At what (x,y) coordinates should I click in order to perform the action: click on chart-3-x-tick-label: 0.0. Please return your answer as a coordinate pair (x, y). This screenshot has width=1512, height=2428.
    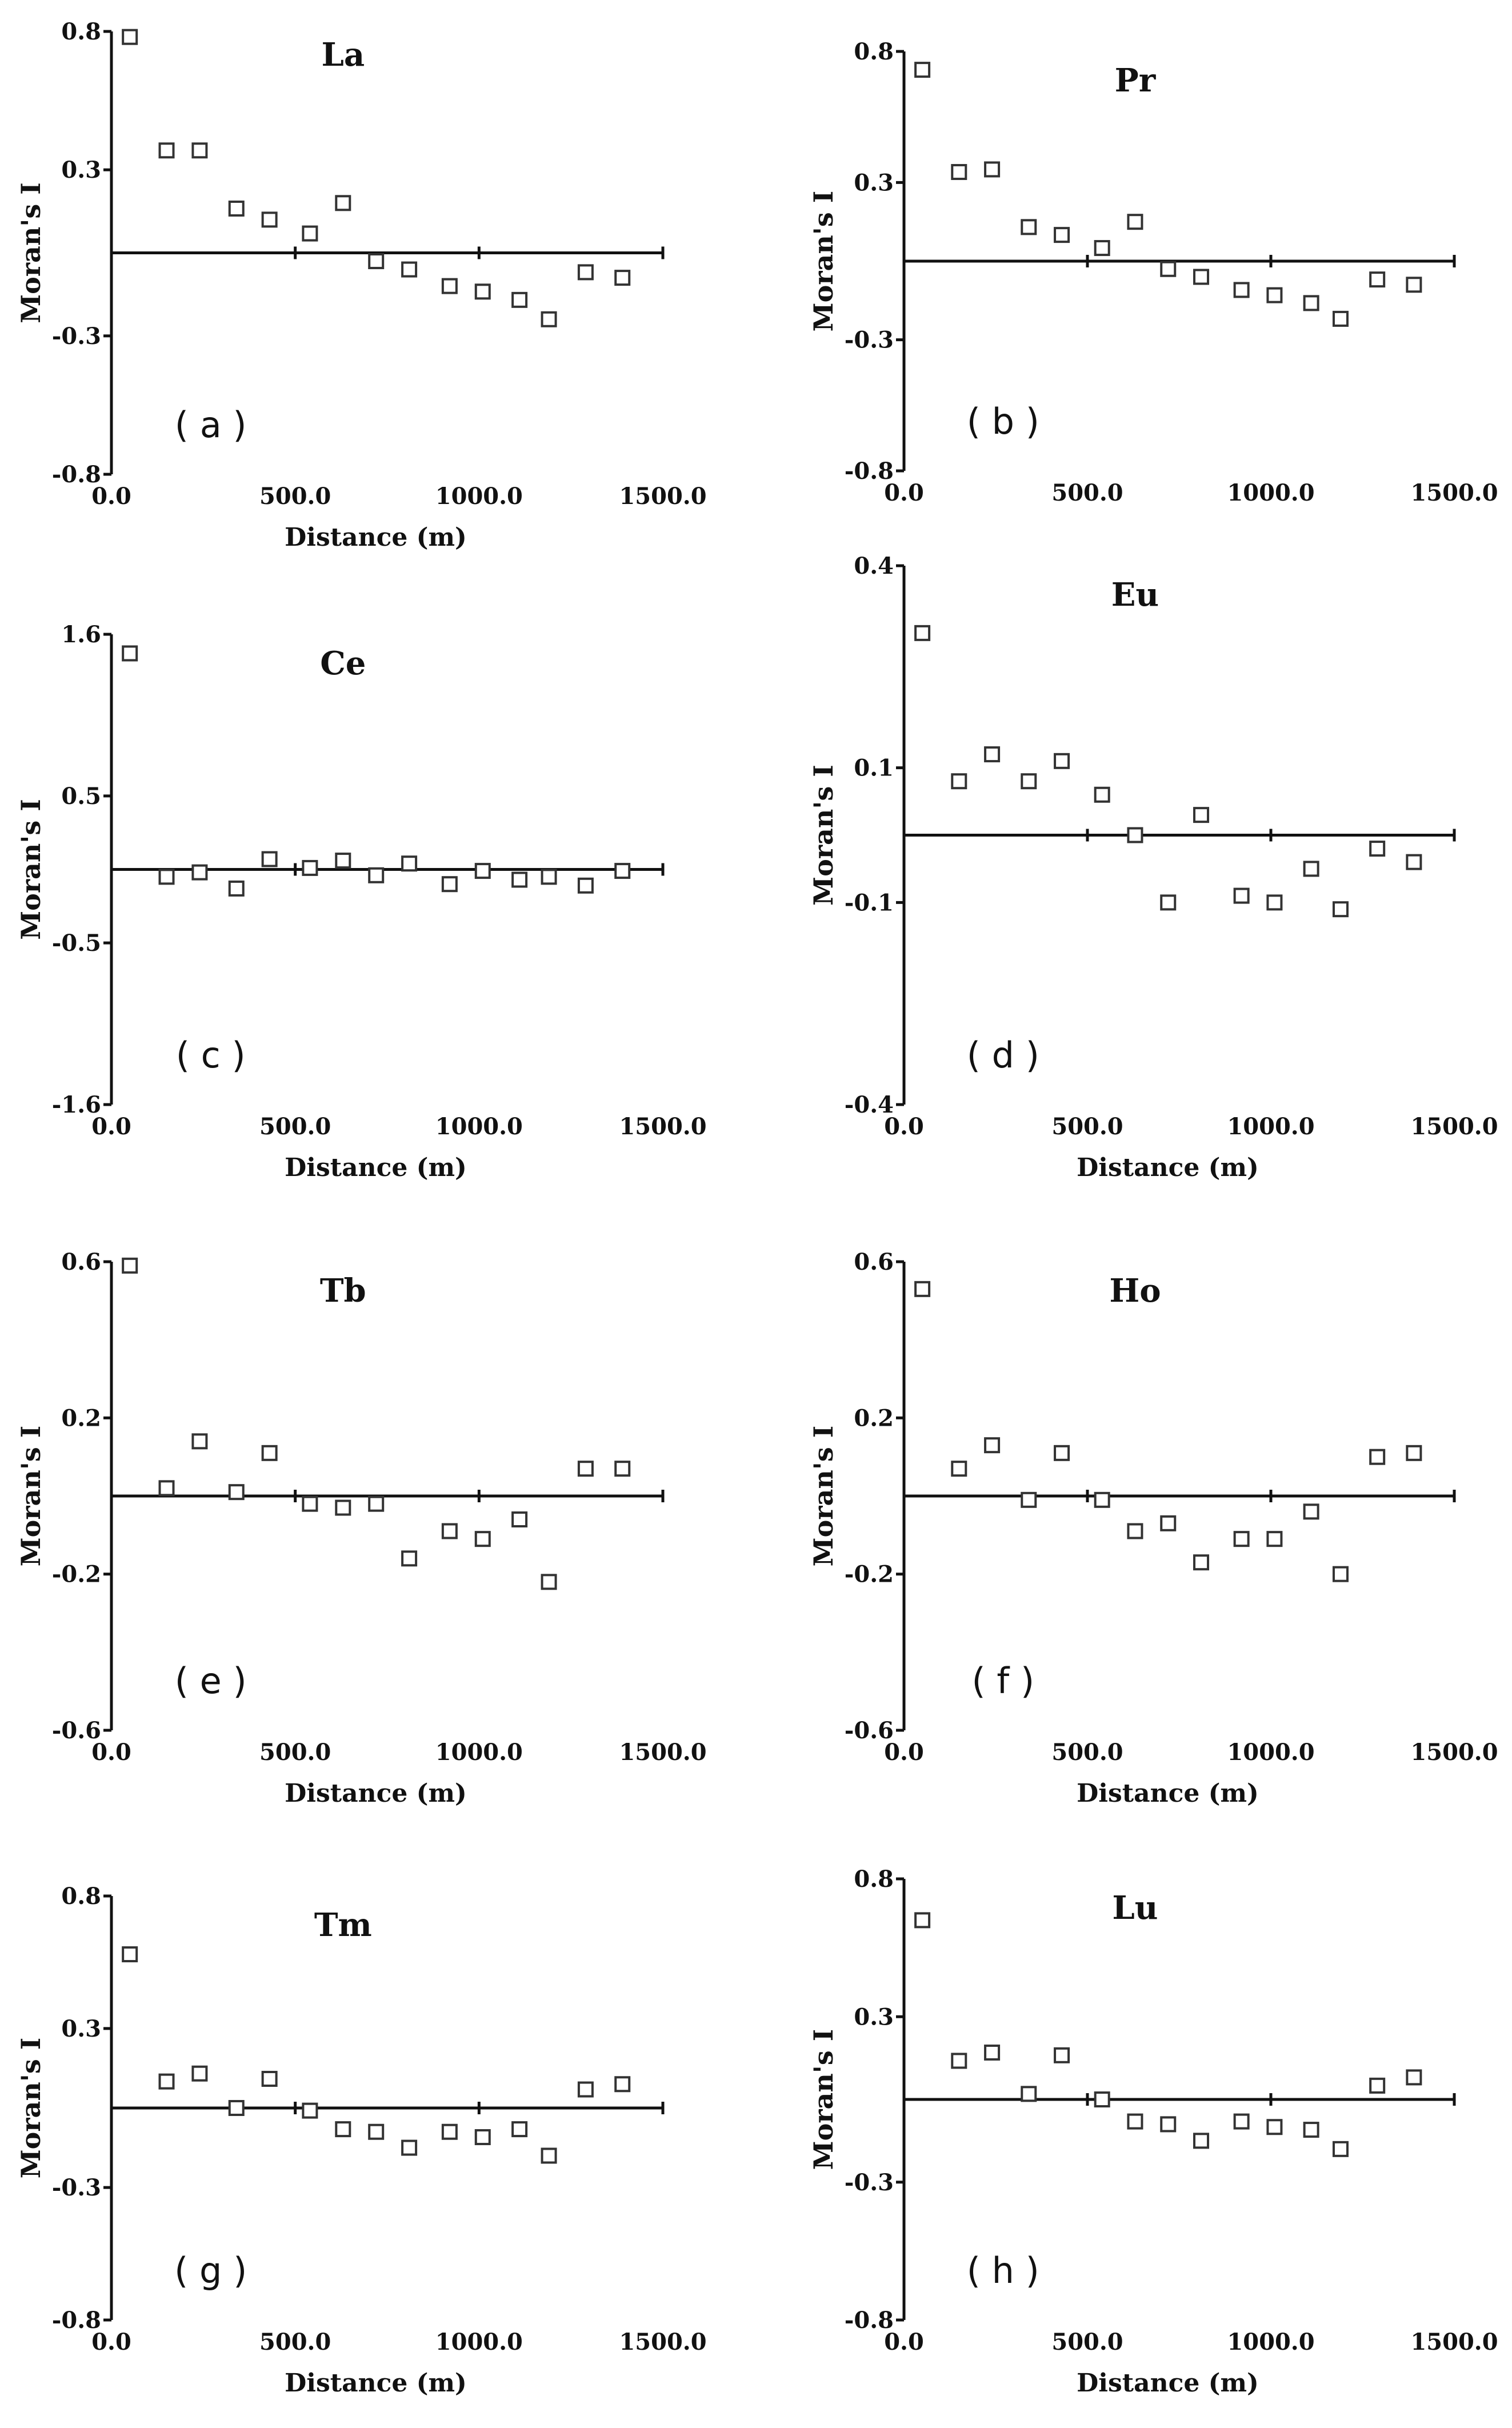
    Looking at the image, I should click on (111, 1126).